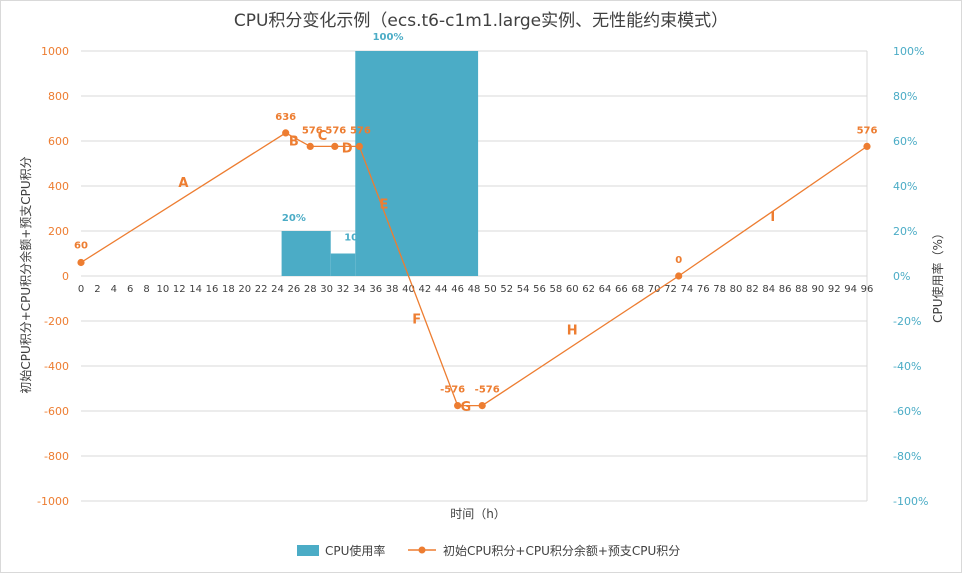 Image resolution: width=962 pixels, height=573 pixels. Describe the element at coordinates (687, 289) in the screenshot. I see `x-tick-label: 74` at that location.